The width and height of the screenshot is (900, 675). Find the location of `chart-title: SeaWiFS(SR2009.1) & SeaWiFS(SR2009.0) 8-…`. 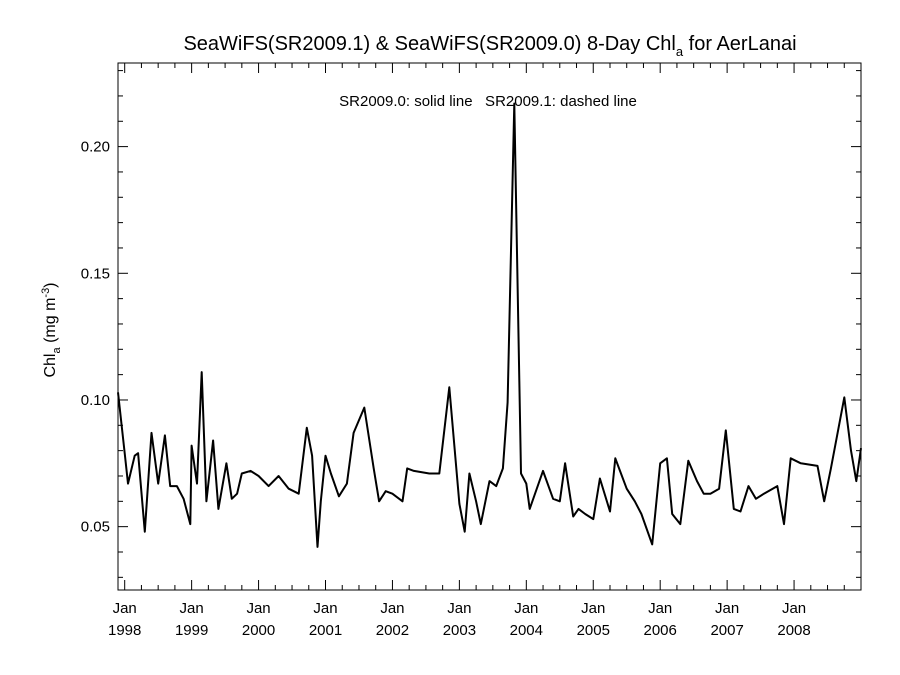

chart-title: SeaWiFS(SR2009.1) & SeaWiFS(SR2009.0) 8-… is located at coordinates (489, 46).